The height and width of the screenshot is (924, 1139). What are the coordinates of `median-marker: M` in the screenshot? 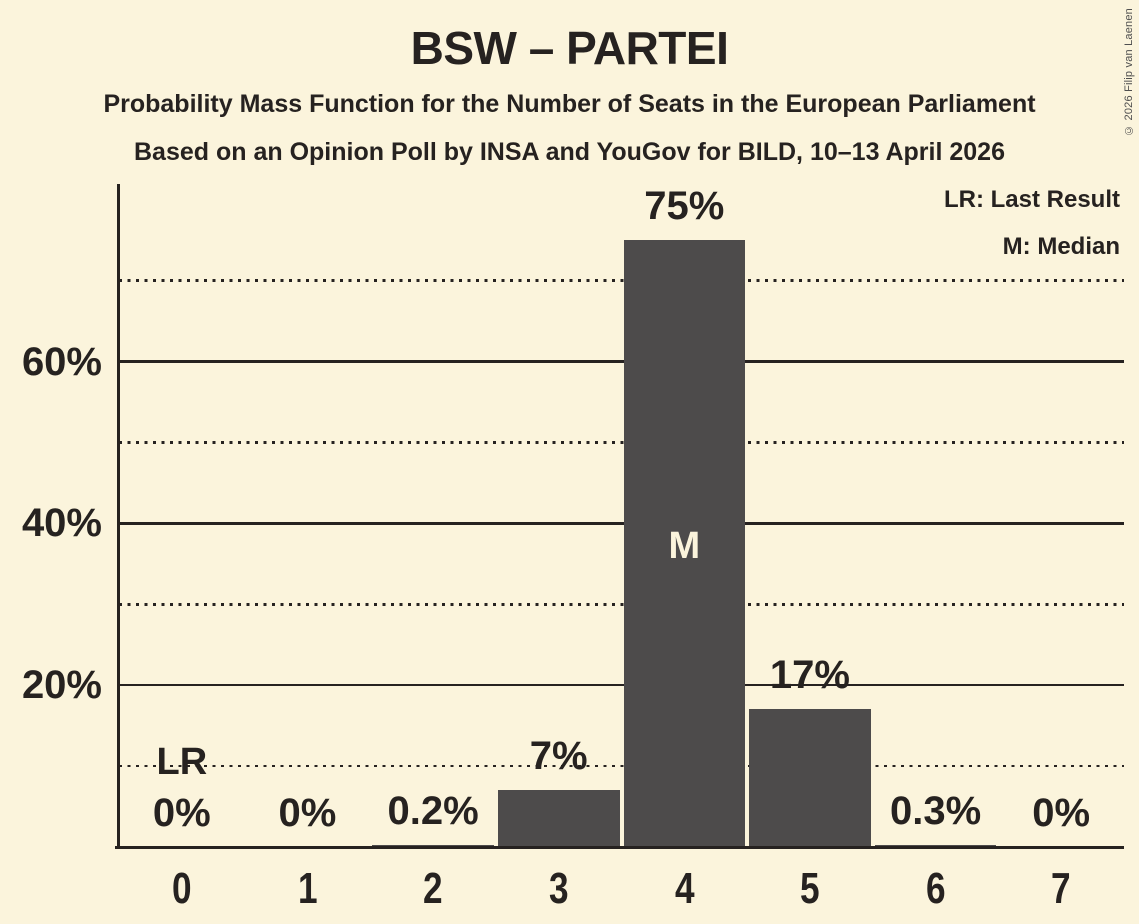 It's located at (684, 545).